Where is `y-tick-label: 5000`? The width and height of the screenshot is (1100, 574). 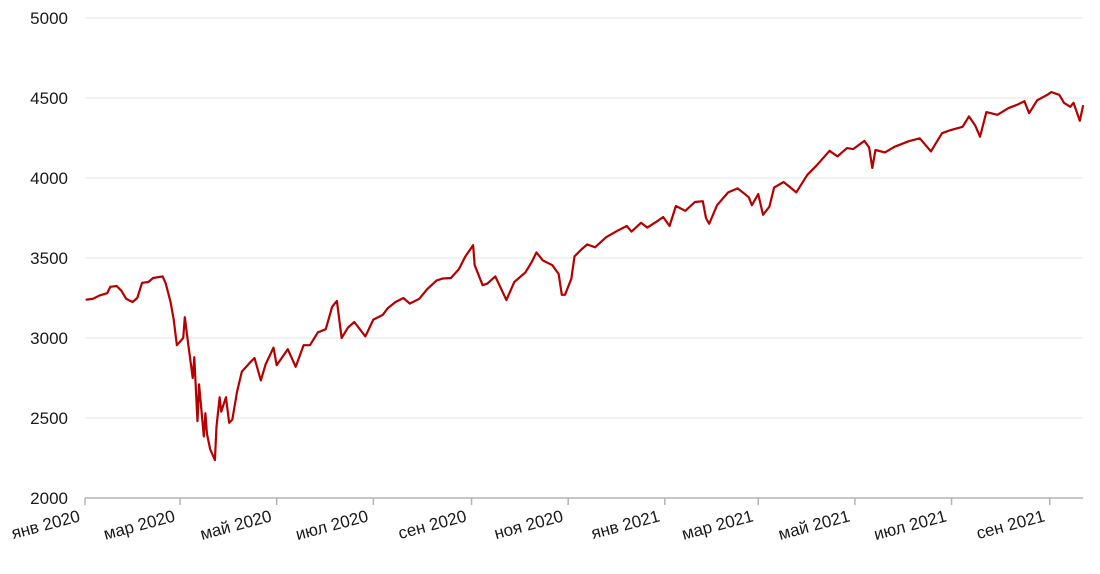
y-tick-label: 5000 is located at coordinates (49, 18).